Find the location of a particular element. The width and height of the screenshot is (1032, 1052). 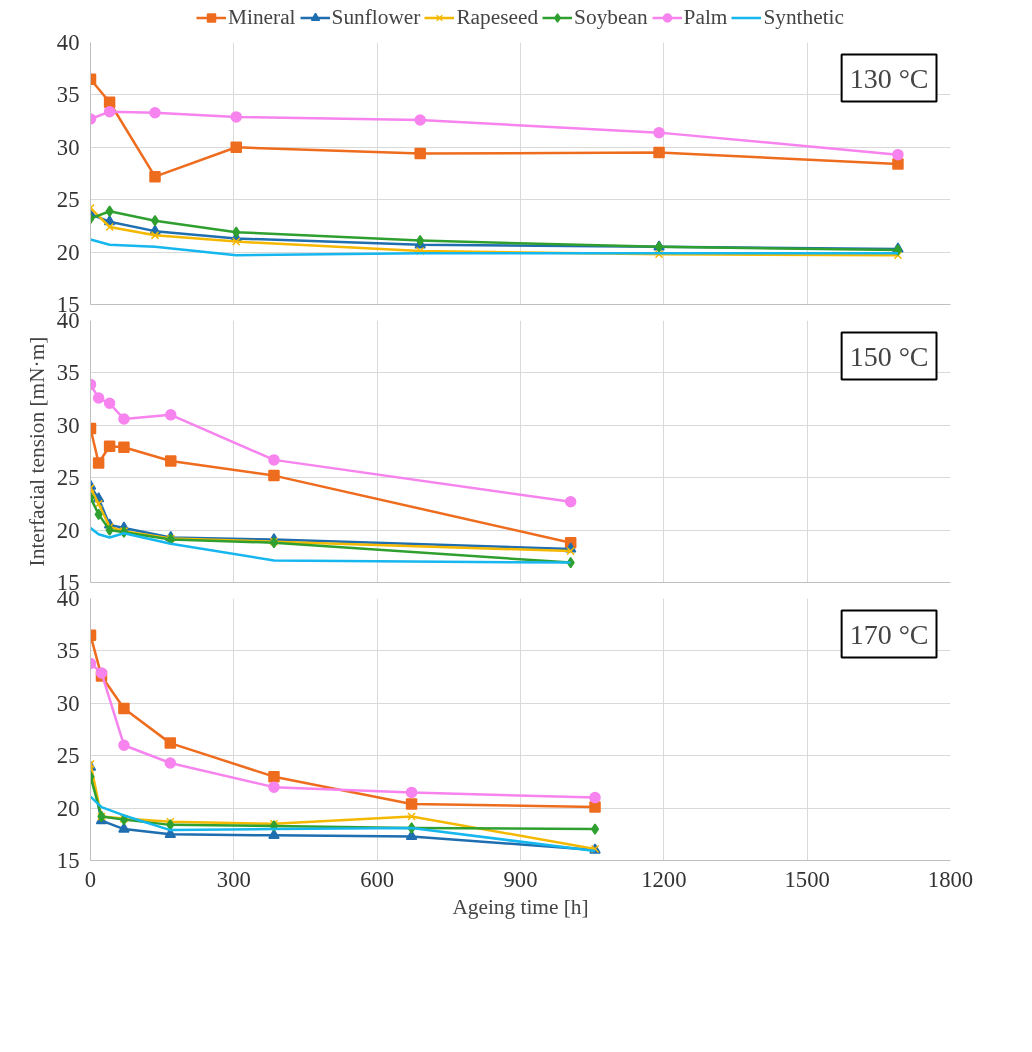

x-tick-label: 900 is located at coordinates (520, 879).